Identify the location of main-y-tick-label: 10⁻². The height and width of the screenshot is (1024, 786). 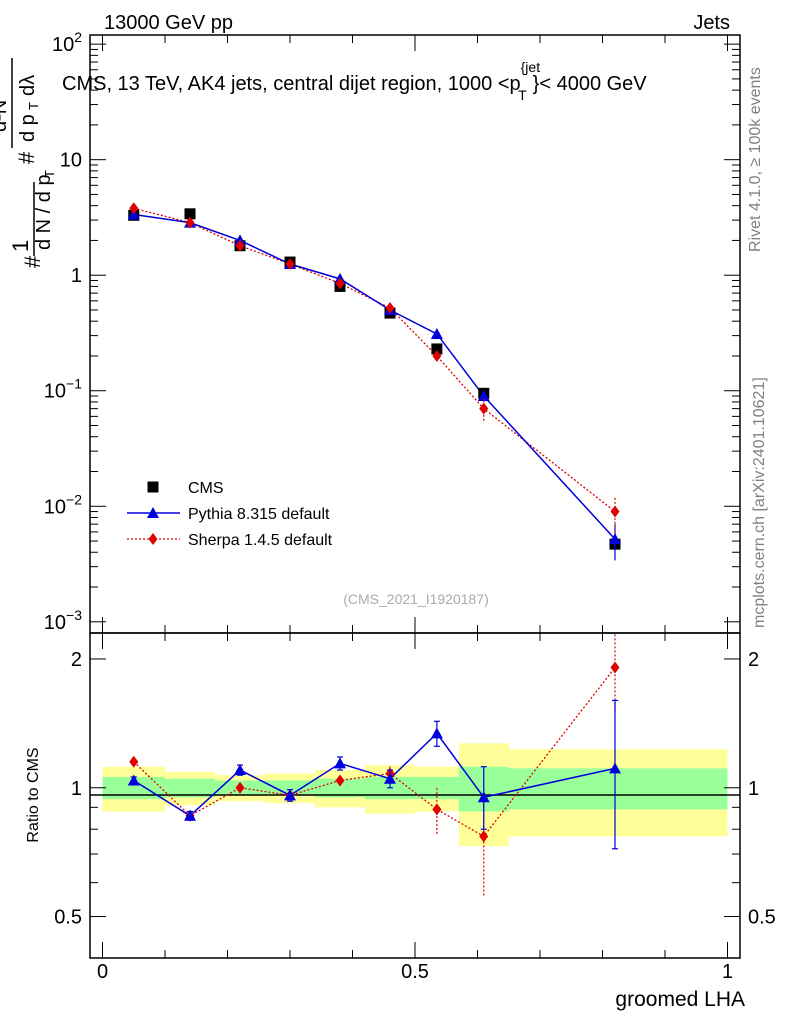
(63, 504).